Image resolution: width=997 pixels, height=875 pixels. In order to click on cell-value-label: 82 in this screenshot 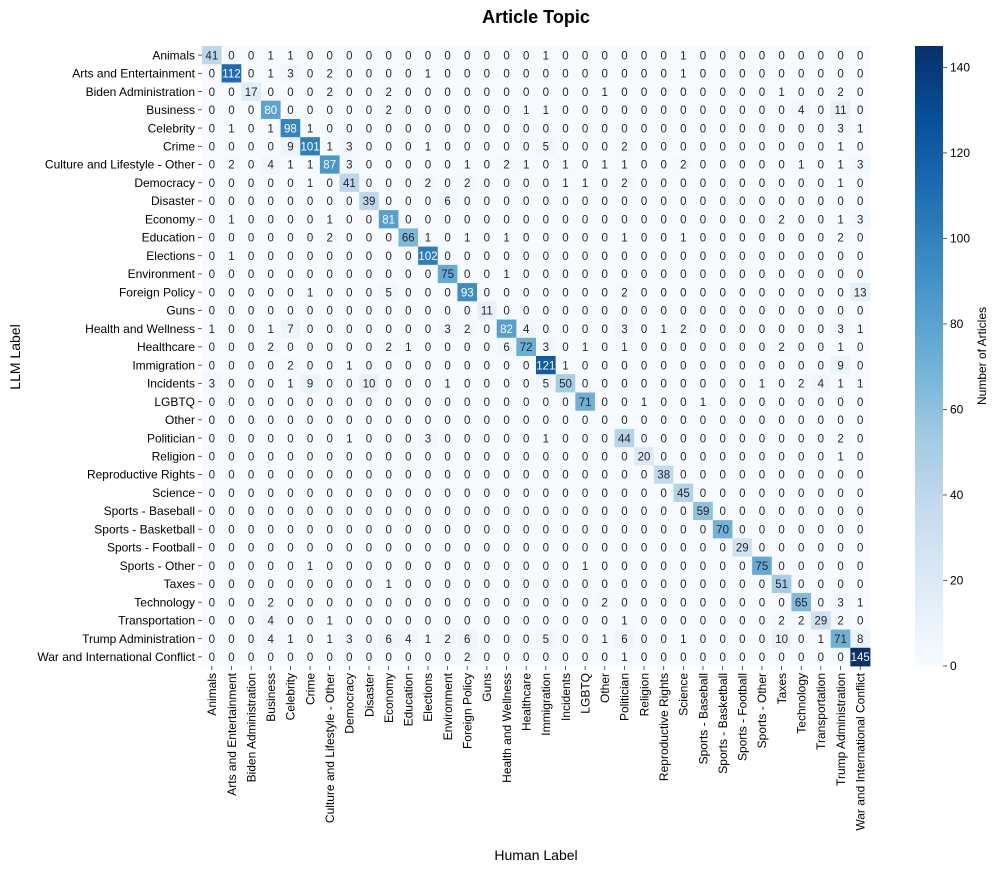, I will do `click(506, 330)`.